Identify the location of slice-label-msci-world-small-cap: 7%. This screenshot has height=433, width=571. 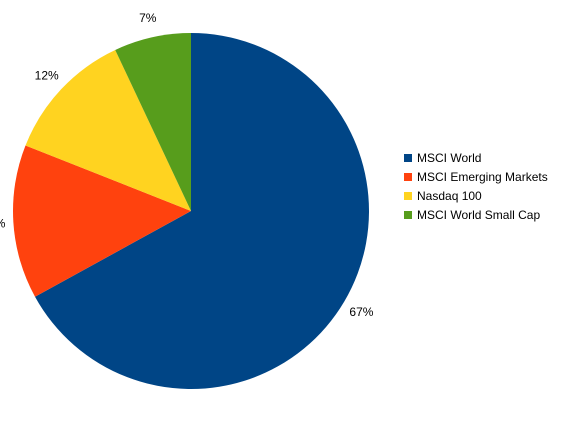
(148, 18).